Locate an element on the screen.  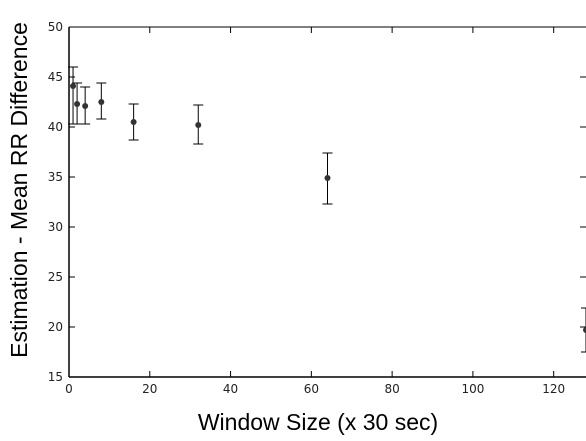
x-tick-label: 0 is located at coordinates (69, 389).